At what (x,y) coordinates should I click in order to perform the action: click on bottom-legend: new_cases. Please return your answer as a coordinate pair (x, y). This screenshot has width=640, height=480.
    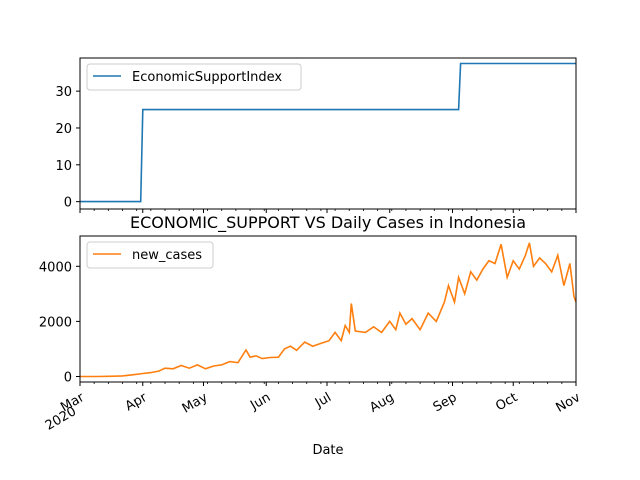
    Looking at the image, I should click on (150, 255).